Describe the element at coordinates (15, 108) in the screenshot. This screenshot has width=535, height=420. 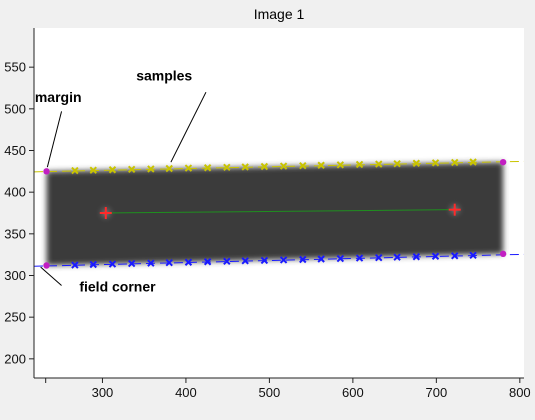
I see `y-tick-label-500: 500` at that location.